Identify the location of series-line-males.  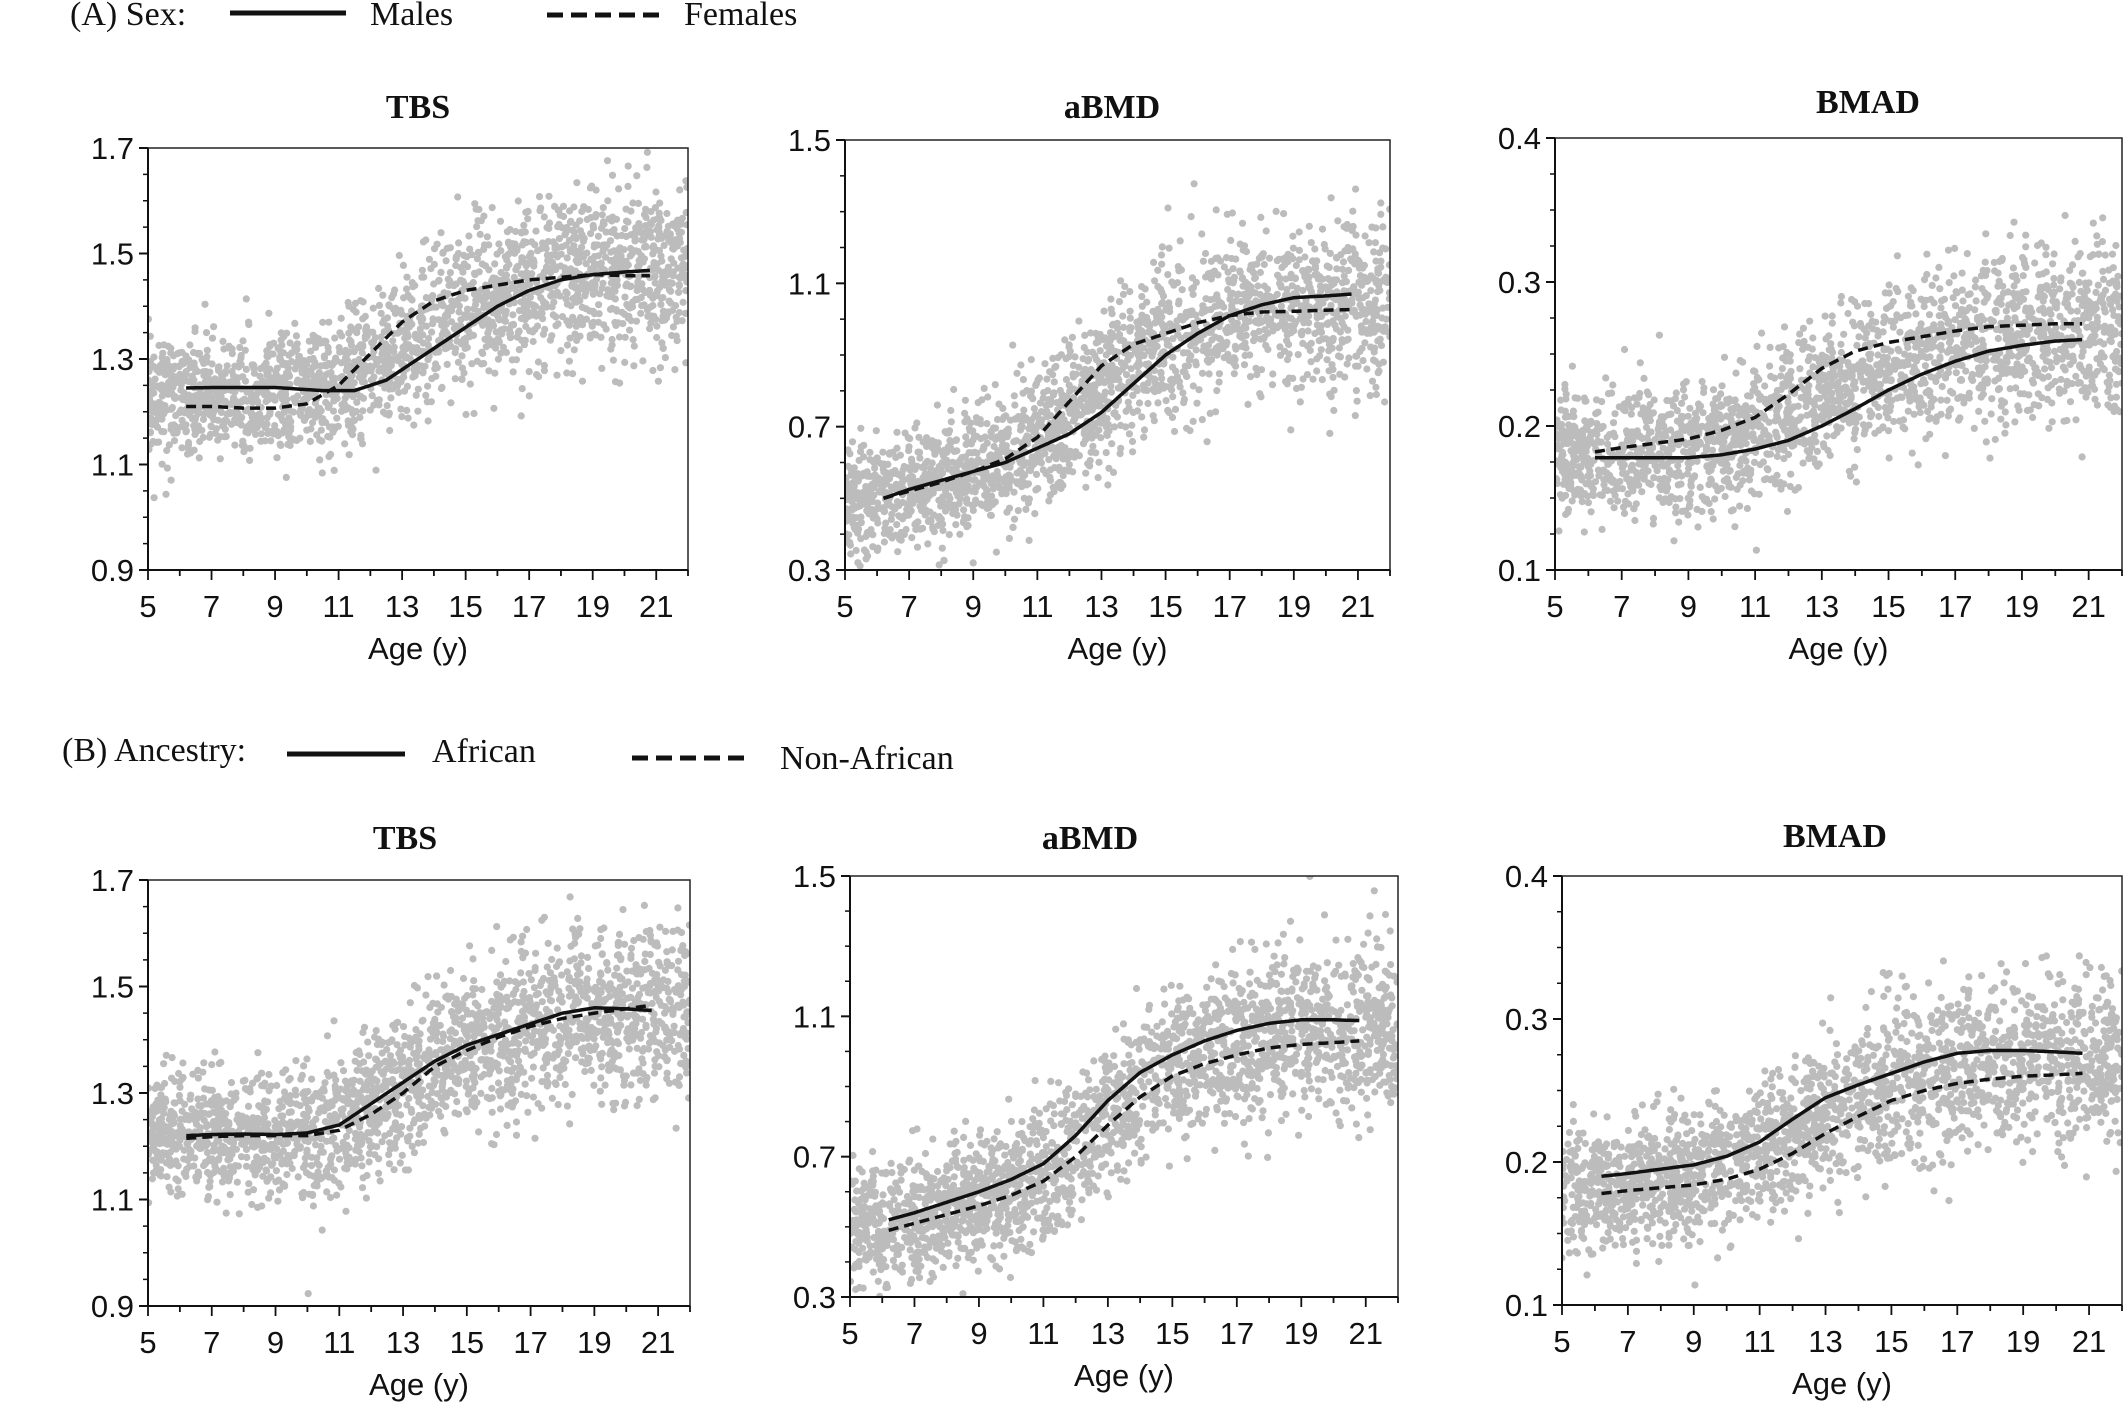
(418, 330).